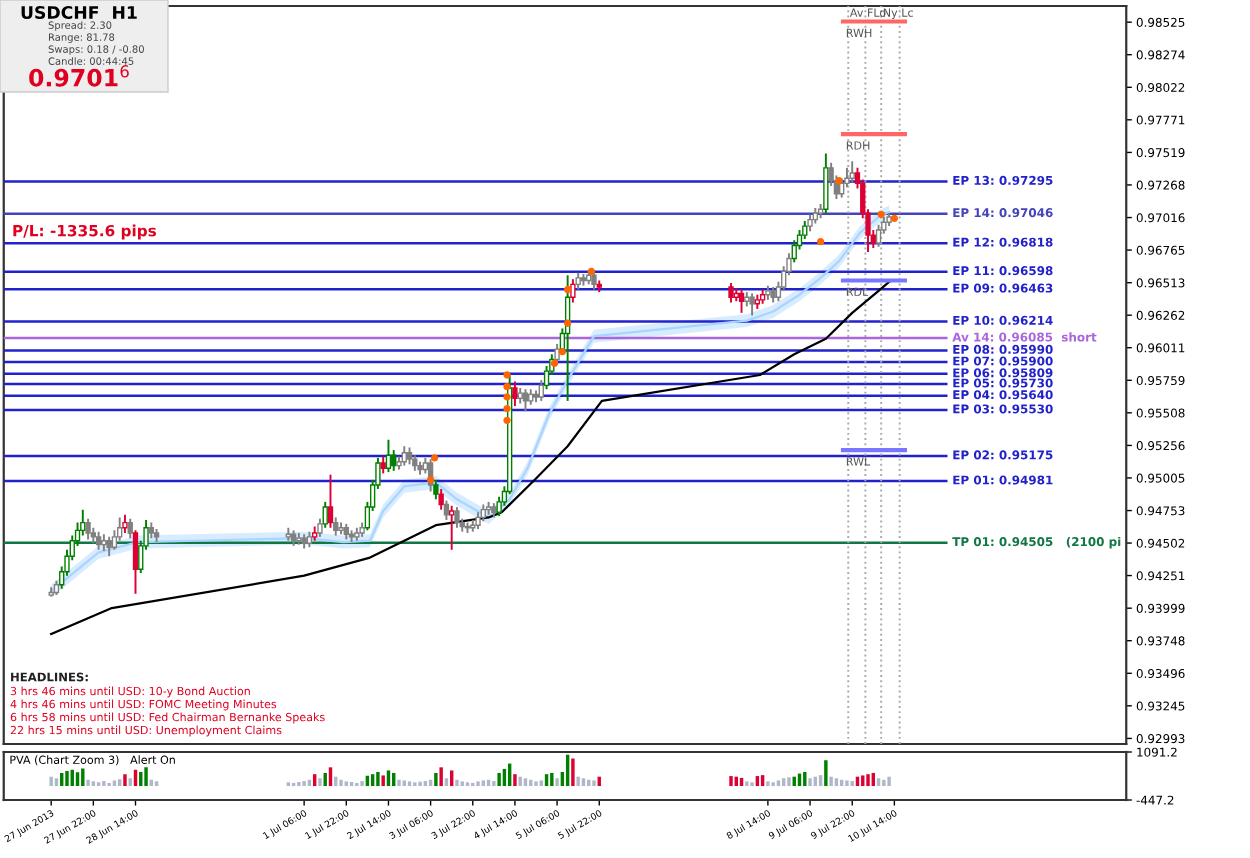  I want to click on chart-title: USDCHF H1, so click(79, 12).